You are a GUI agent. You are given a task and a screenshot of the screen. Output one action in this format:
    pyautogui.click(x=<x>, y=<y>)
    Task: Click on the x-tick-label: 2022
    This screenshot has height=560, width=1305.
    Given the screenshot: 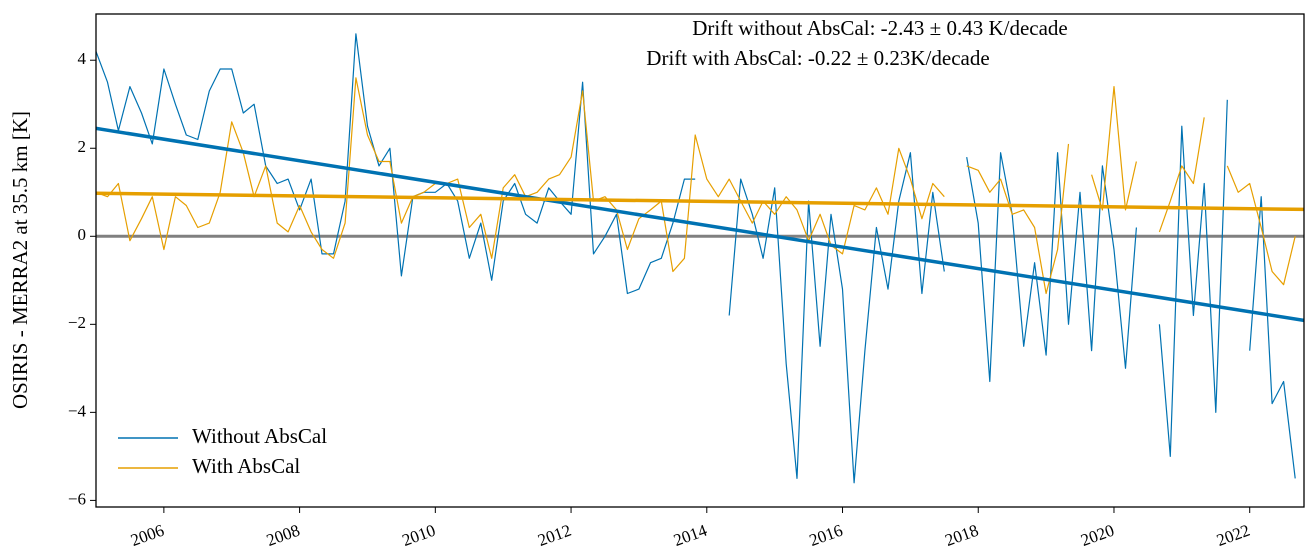 What is the action you would take?
    pyautogui.click(x=1233, y=535)
    